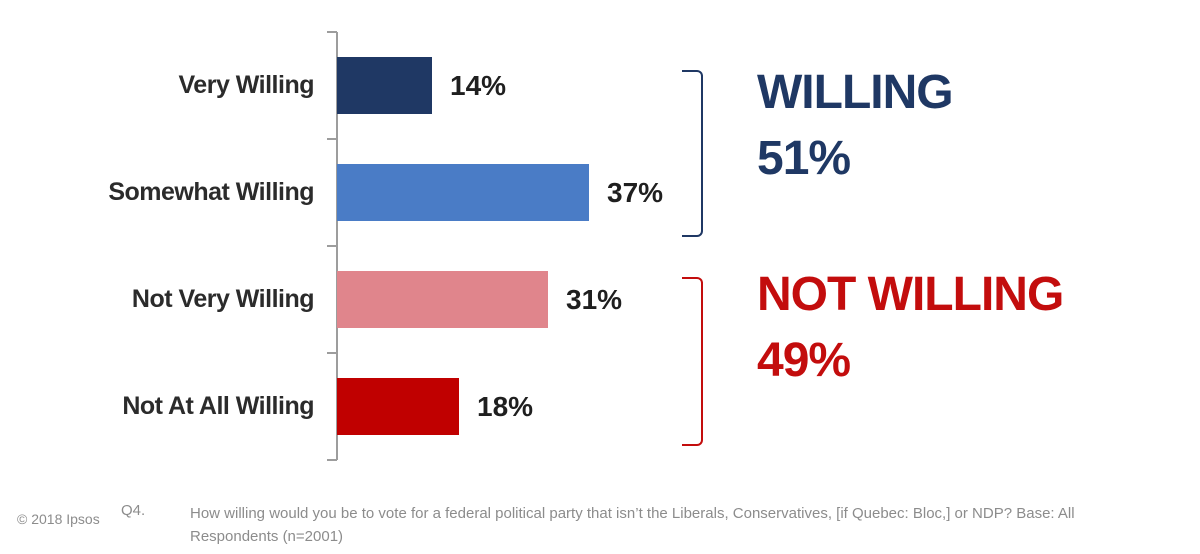  Describe the element at coordinates (478, 85) in the screenshot. I see `value-label: 14%` at that location.